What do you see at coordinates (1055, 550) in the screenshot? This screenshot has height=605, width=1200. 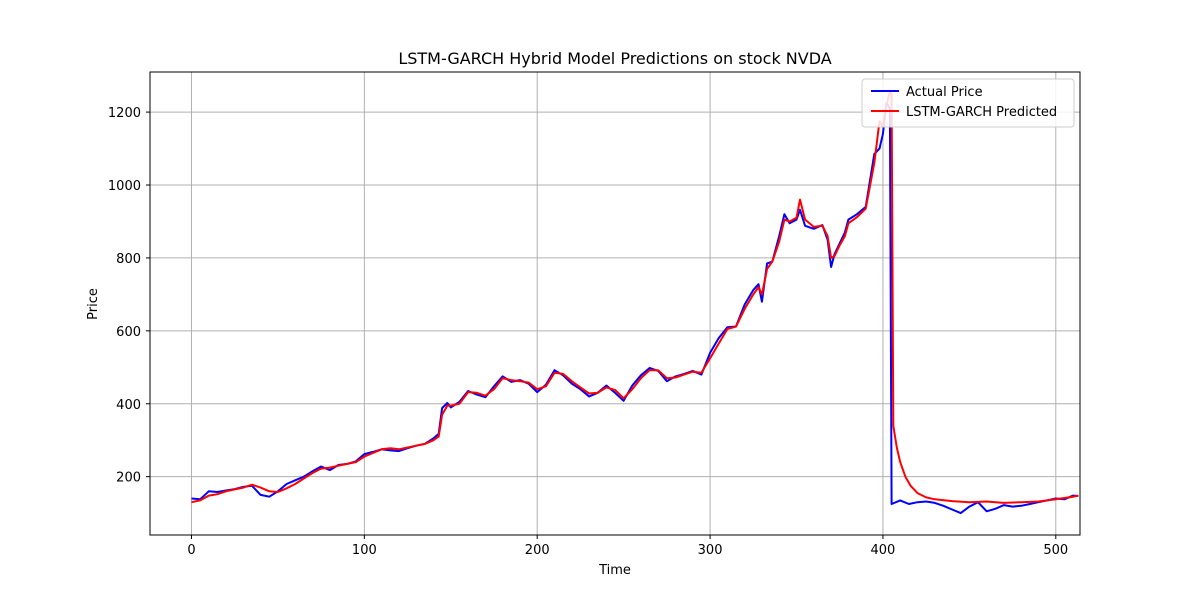 I see `x-tick-label: 500` at bounding box center [1055, 550].